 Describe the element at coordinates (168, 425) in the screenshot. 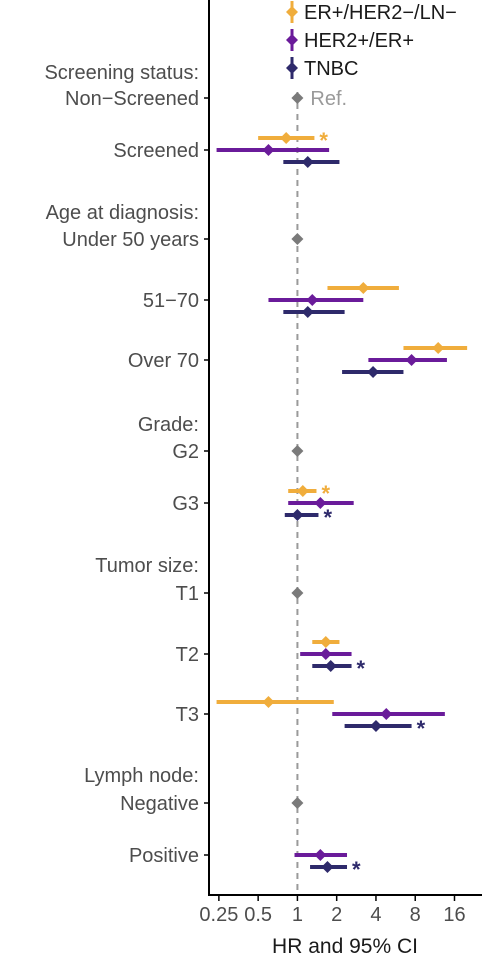

I see `group-header-label: Grade:` at that location.